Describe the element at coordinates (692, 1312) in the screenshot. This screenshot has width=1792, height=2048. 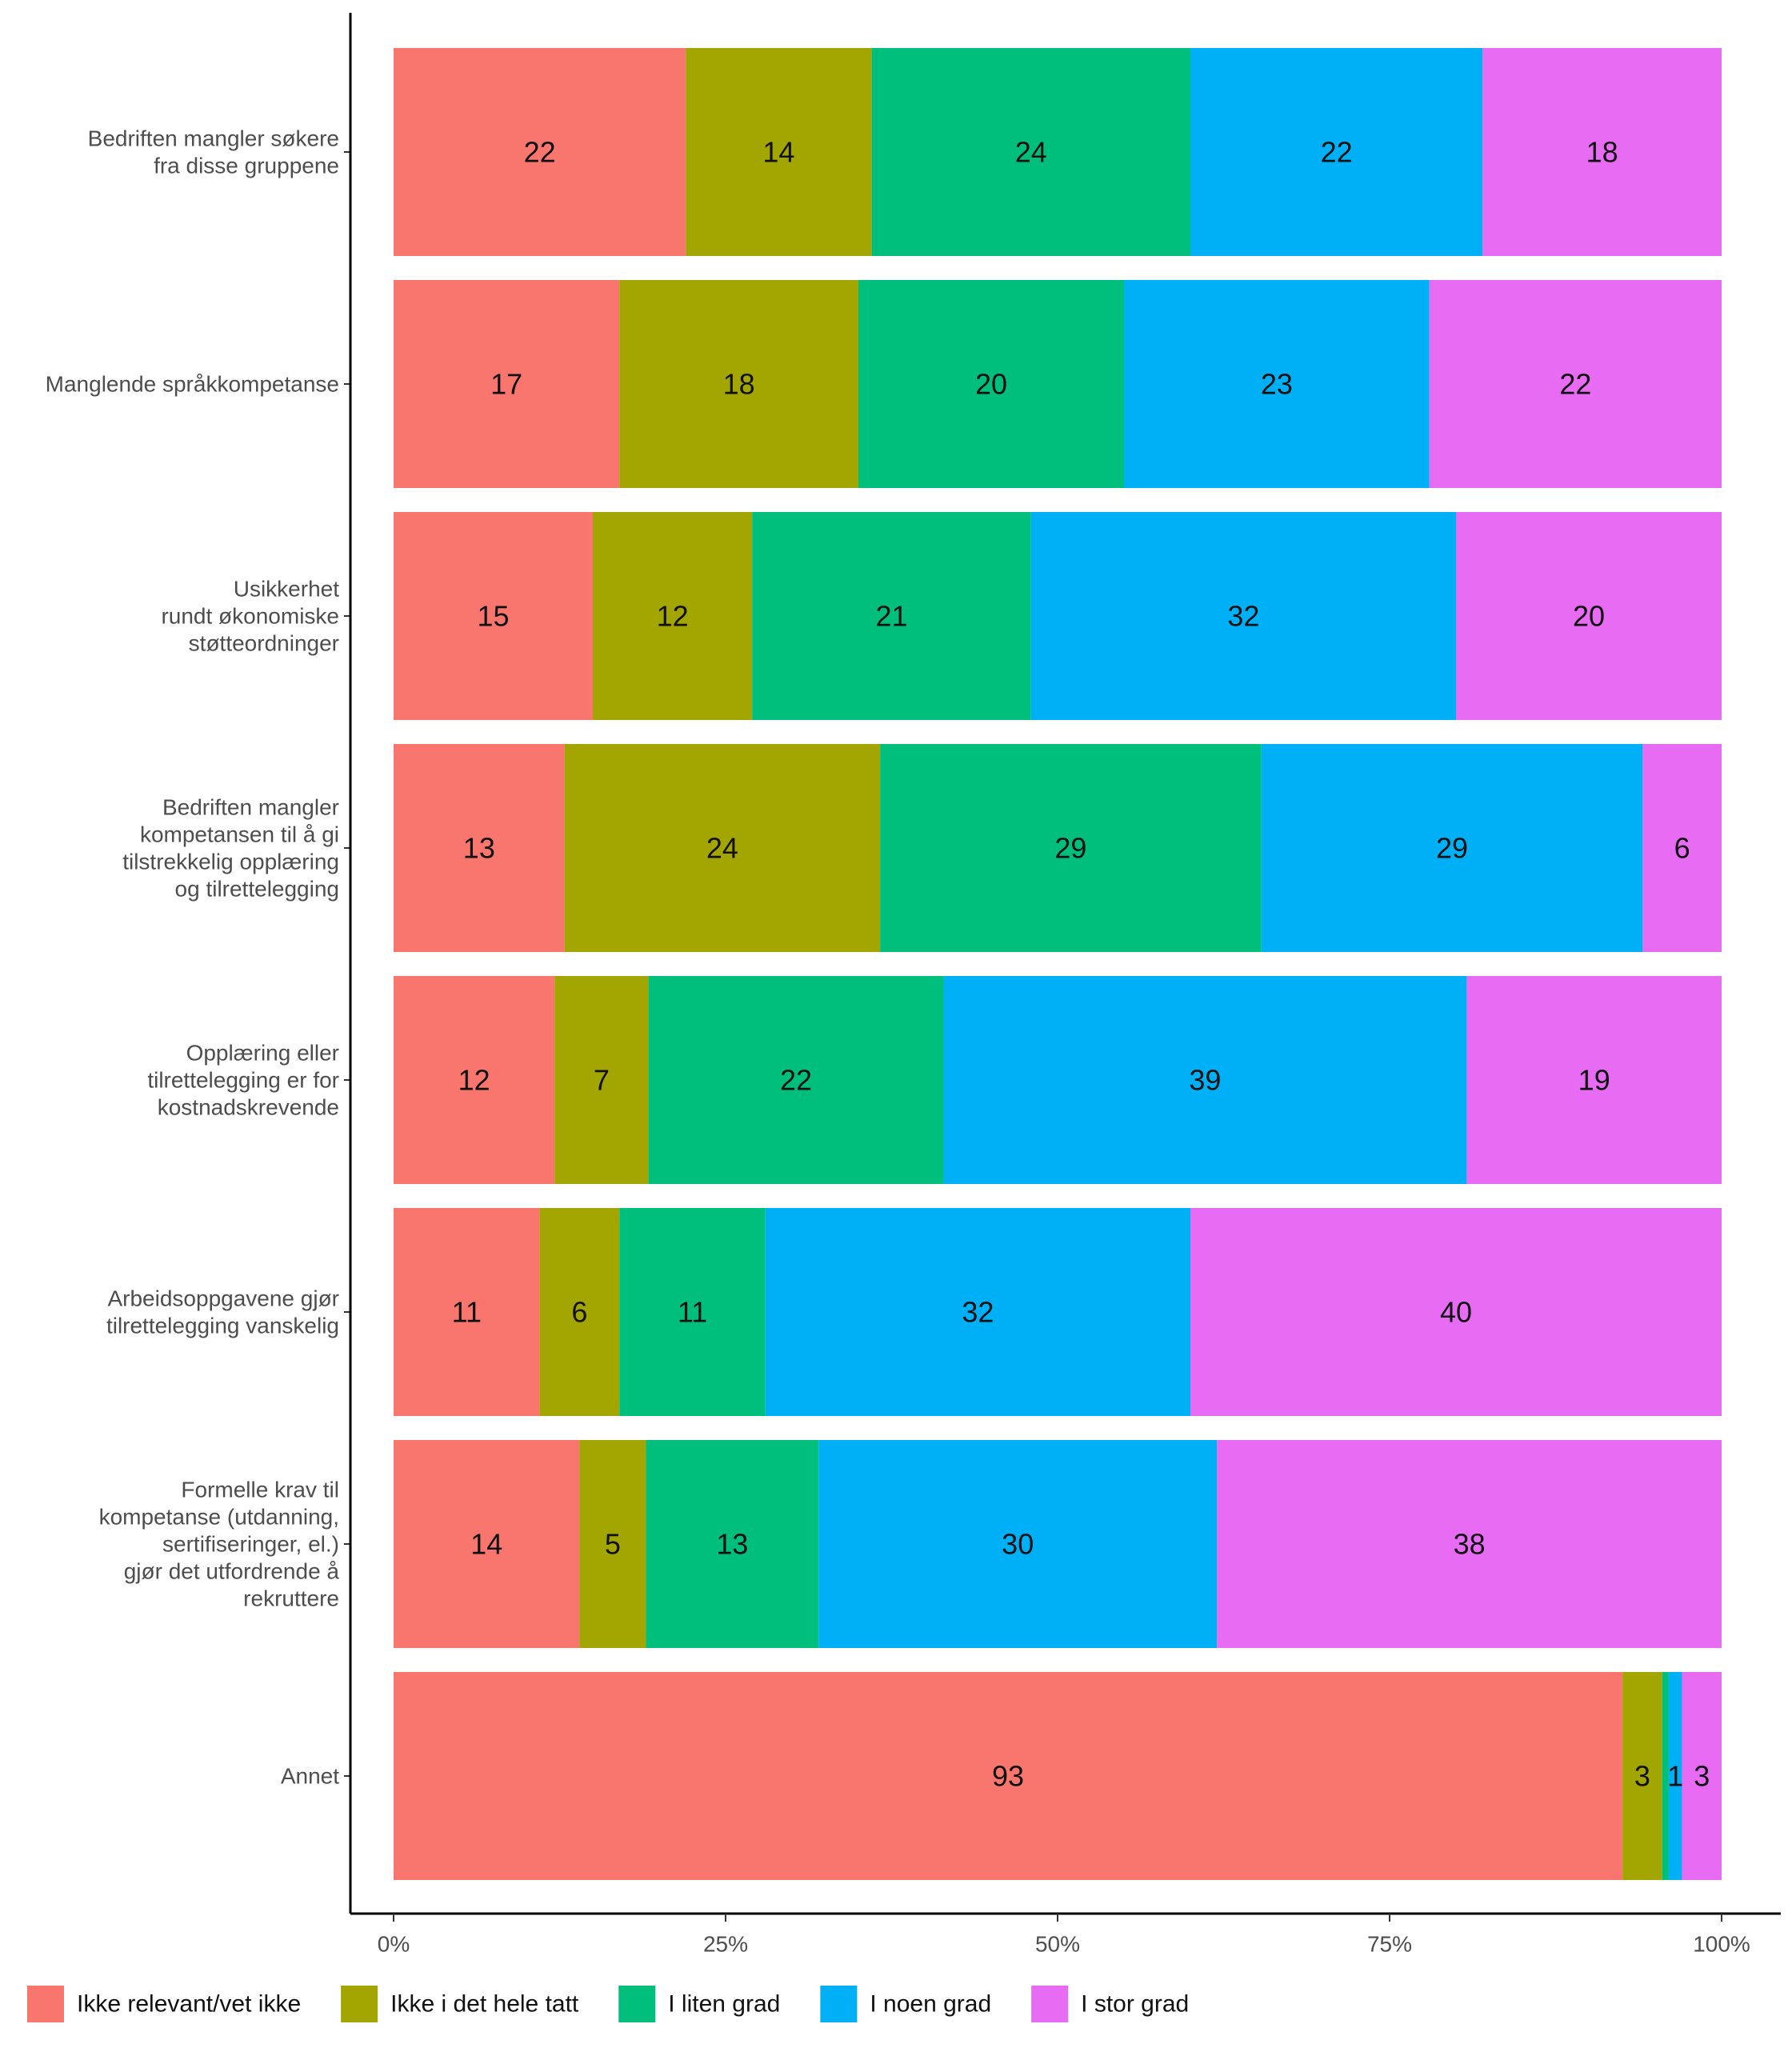
I see `value-label: 11` at that location.